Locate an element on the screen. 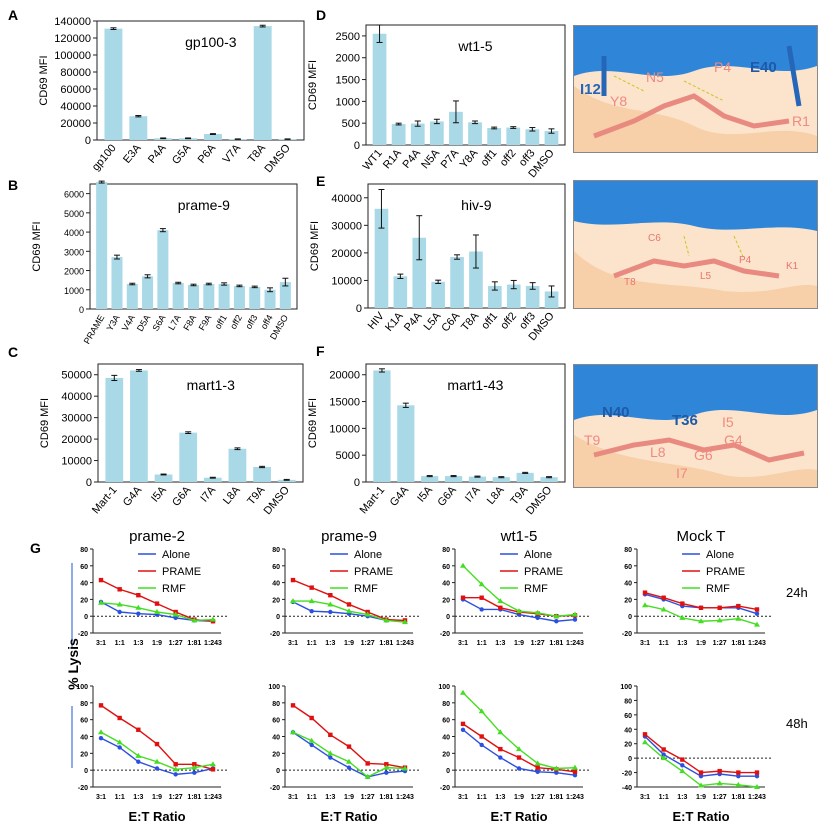 This screenshot has height=834, width=828. x-tick-label: N5A is located at coordinates (430, 159).